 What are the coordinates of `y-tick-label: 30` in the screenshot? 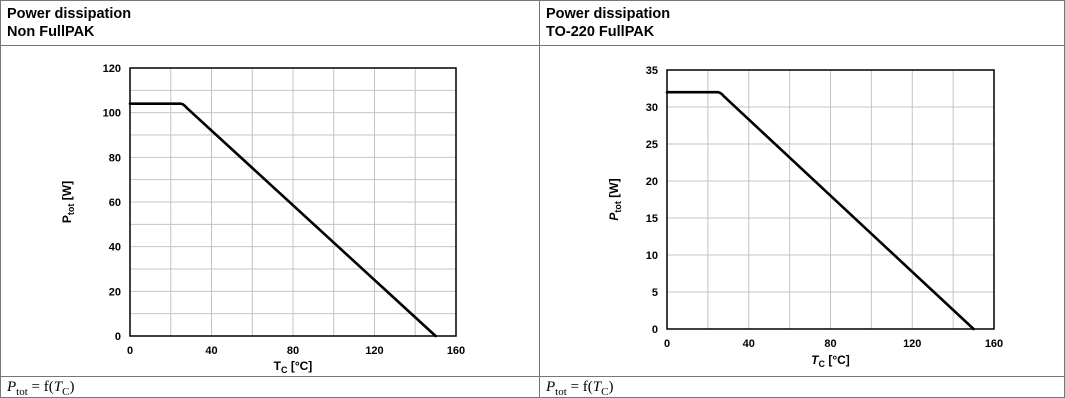 It's located at (652, 108).